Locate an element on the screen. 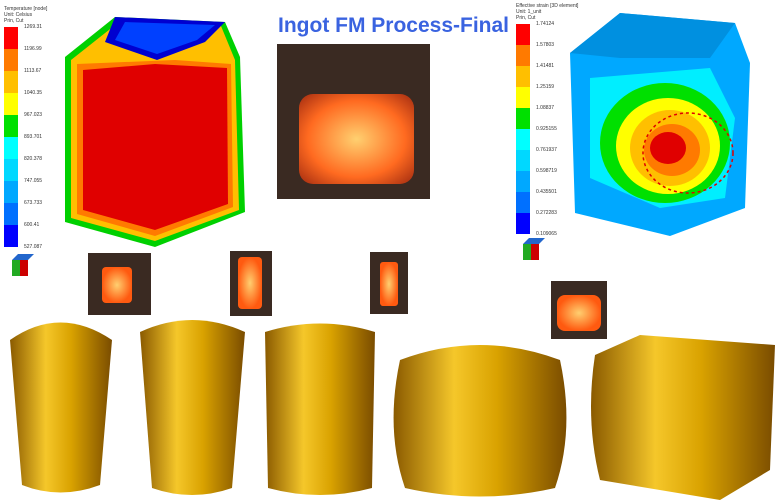 The height and width of the screenshot is (502, 781). legend-value: 1.25159 is located at coordinates (545, 87).